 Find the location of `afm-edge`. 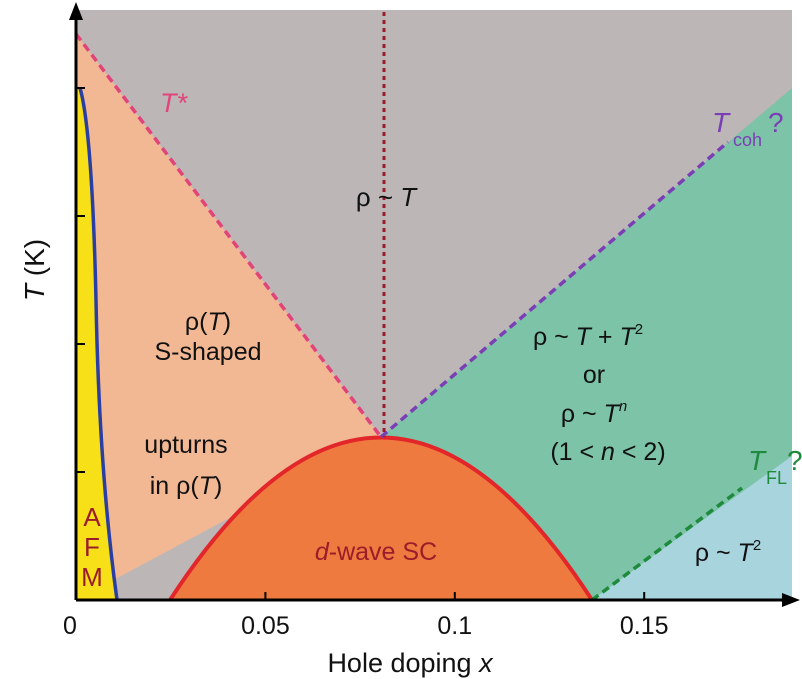

afm-edge is located at coordinates (98, 344).